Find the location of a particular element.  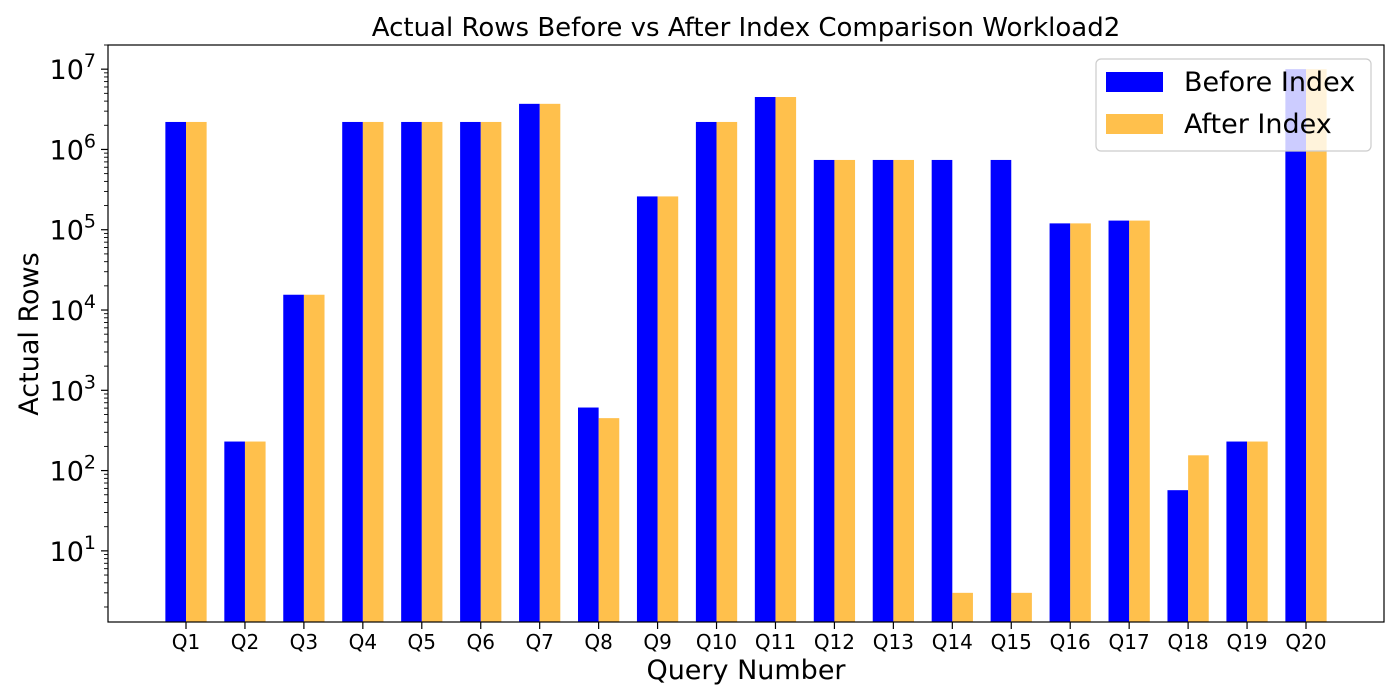

x-tick-label: Q8 is located at coordinates (598, 642).